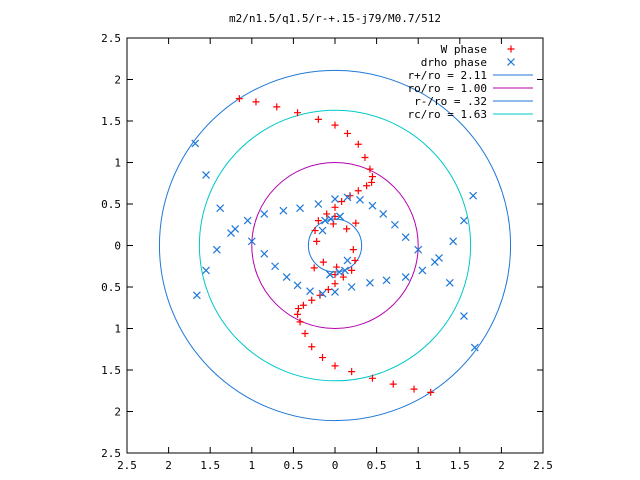 This screenshot has height=480, width=640. I want to click on reference-circle, so click(335, 245).